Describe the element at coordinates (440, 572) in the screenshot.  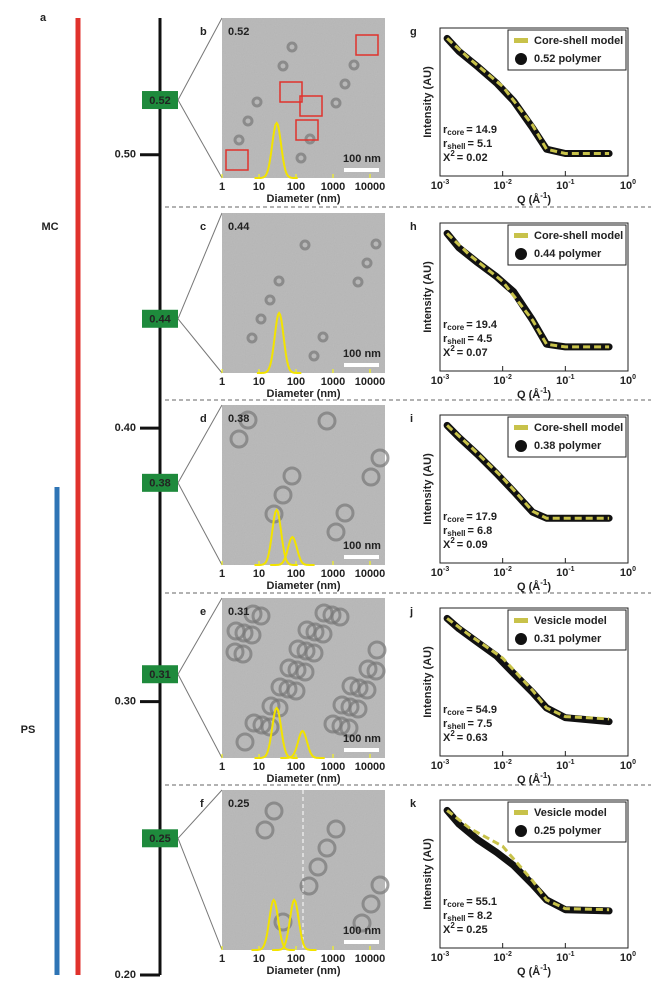
I see `x-tick-label: 10⁻³` at that location.